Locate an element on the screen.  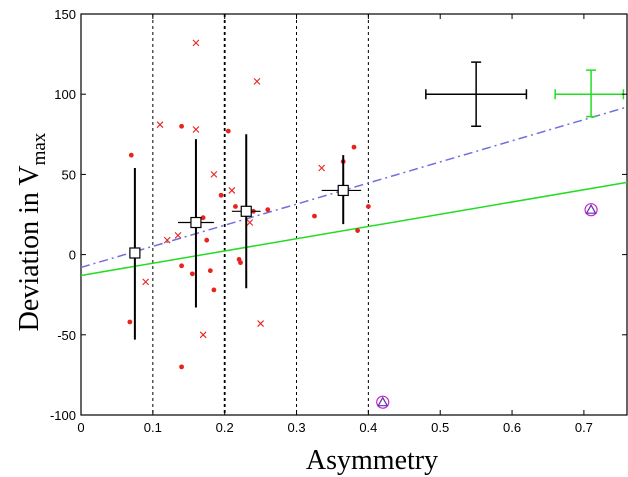
y-tick-label: -50 is located at coordinates (66, 335).